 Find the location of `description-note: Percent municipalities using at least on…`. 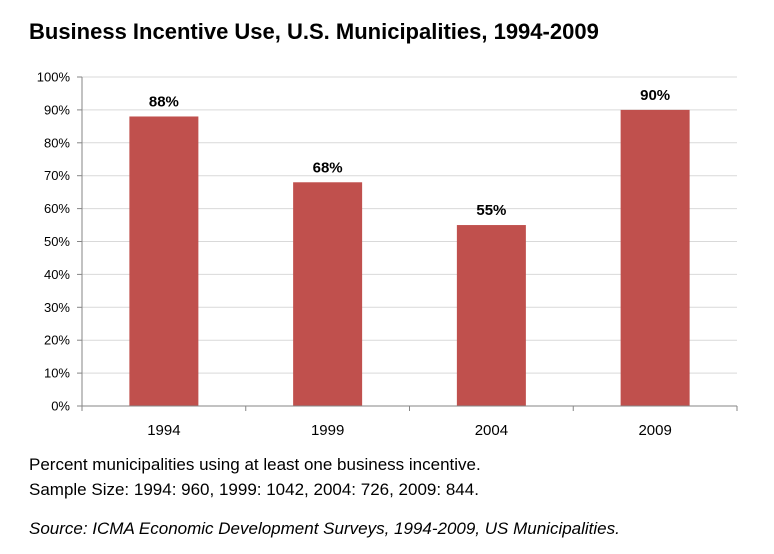

description-note: Percent municipalities using at least on… is located at coordinates (255, 464).